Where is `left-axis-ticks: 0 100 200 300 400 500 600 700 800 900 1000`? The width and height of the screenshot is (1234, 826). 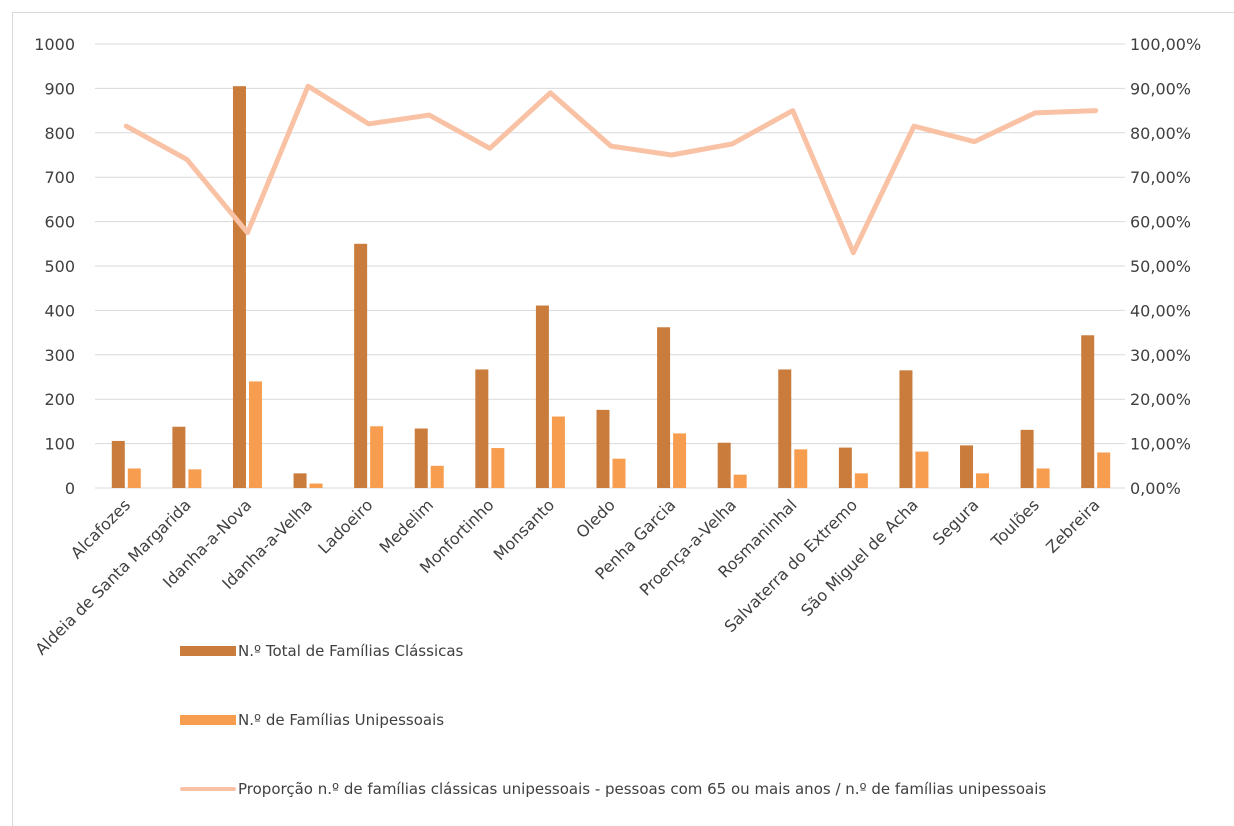 left-axis-ticks: 0 100 200 300 400 500 600 700 800 900 1000 is located at coordinates (54, 266).